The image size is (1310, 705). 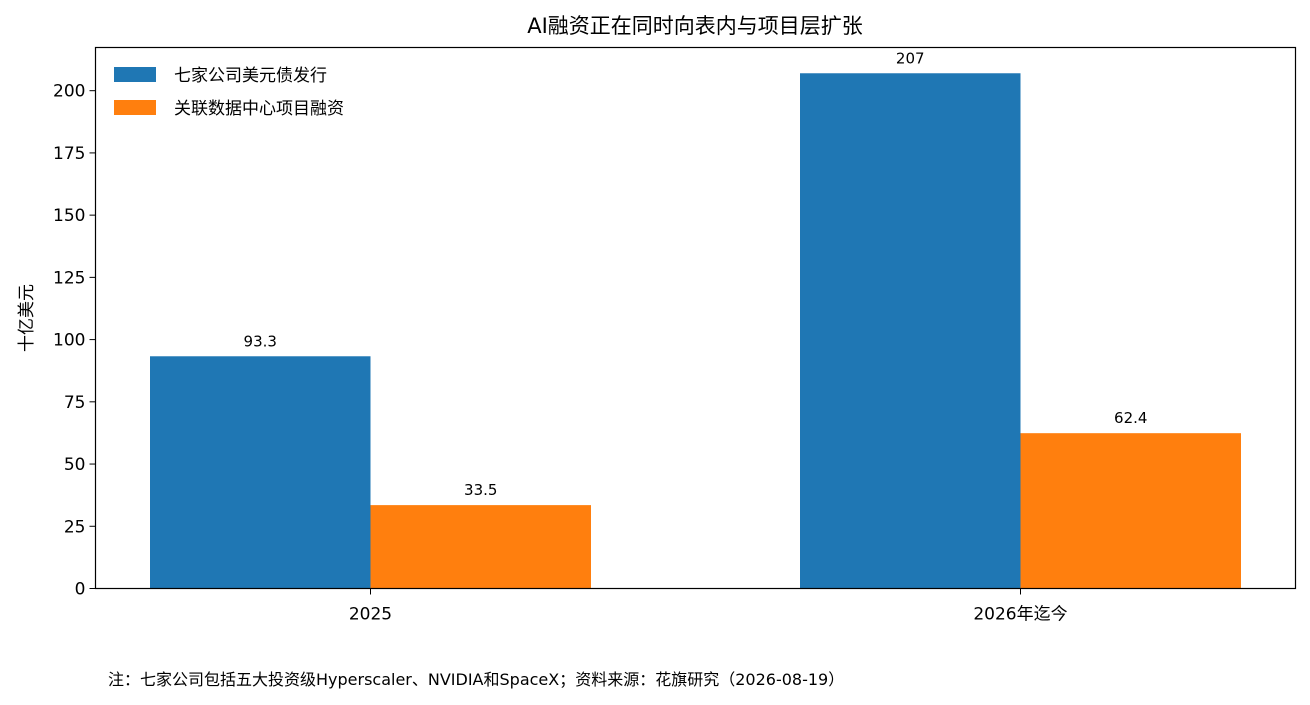 What do you see at coordinates (910, 58) in the screenshot?
I see `data-label: 207` at bounding box center [910, 58].